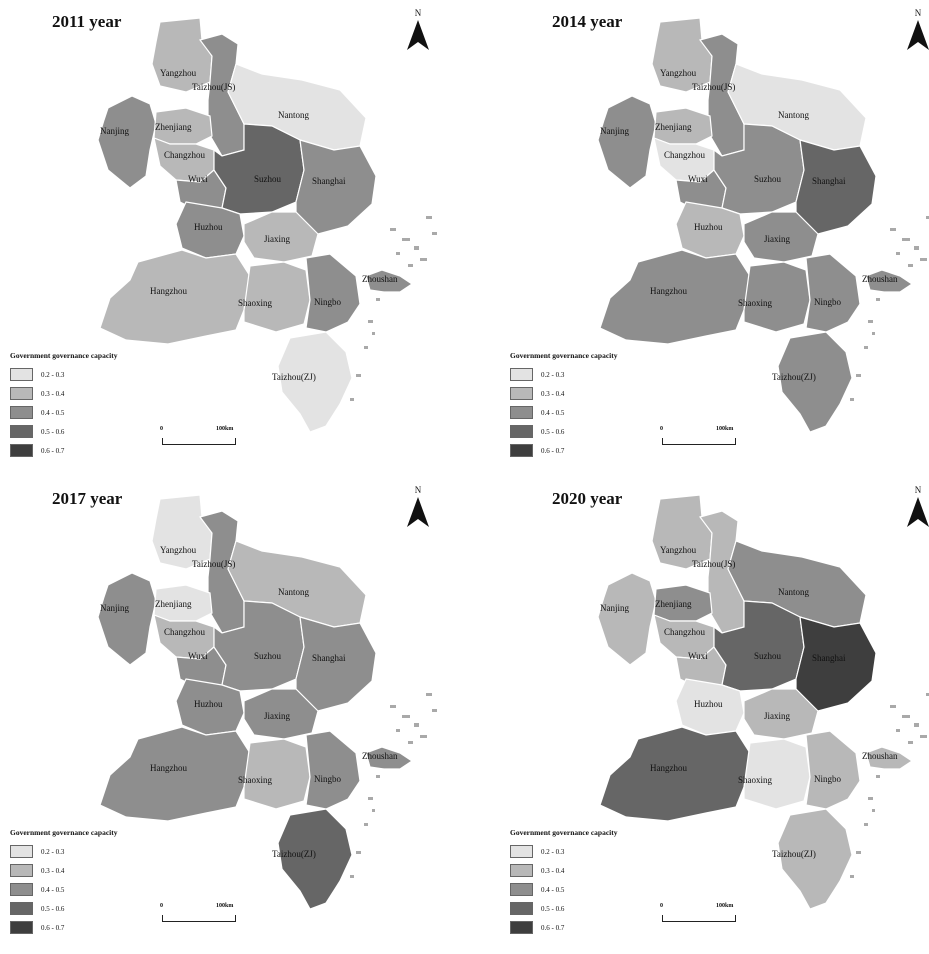 This screenshot has height=954, width=929. What do you see at coordinates (713, 87) in the screenshot?
I see `label-taizhou-js: Taizhou(JS)` at bounding box center [713, 87].